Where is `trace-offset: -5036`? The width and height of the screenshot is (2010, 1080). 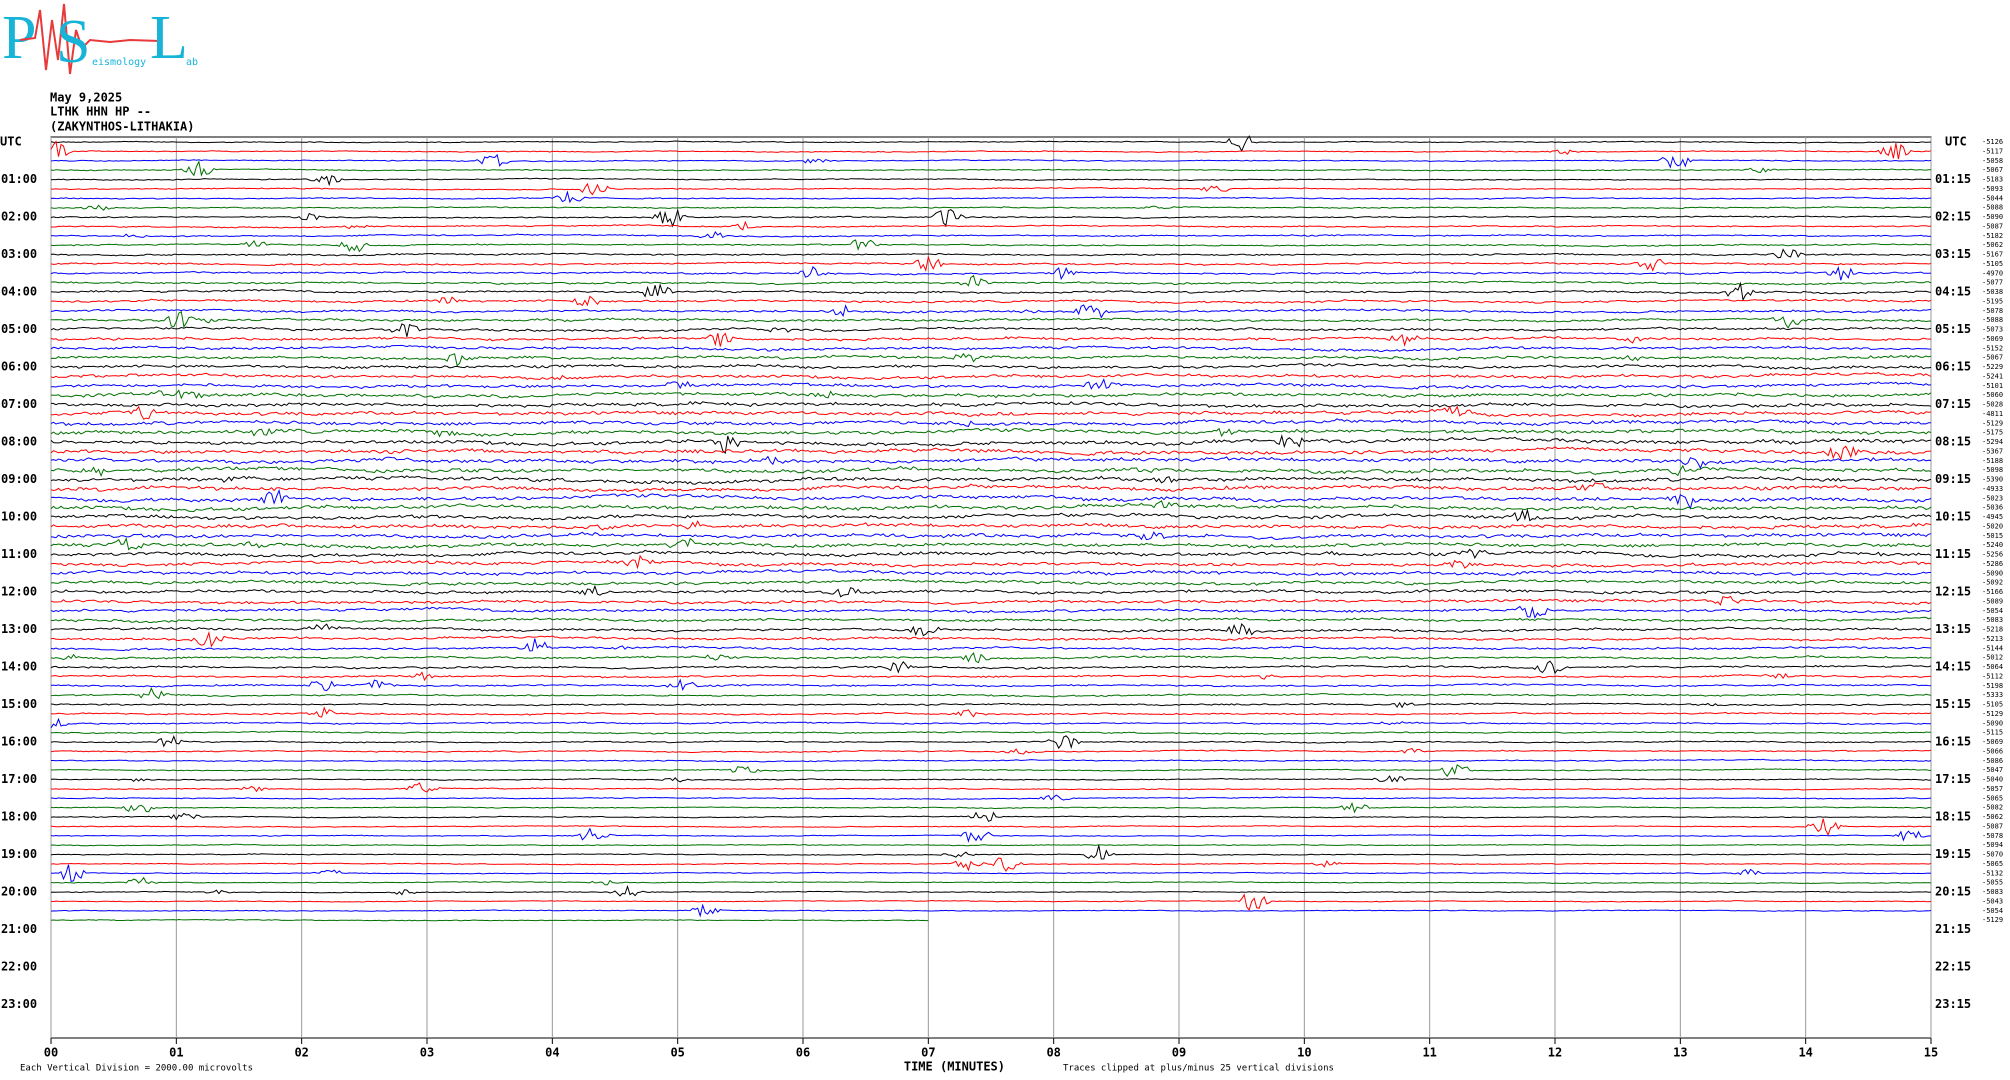 trace-offset: -5036 is located at coordinates (1992, 508).